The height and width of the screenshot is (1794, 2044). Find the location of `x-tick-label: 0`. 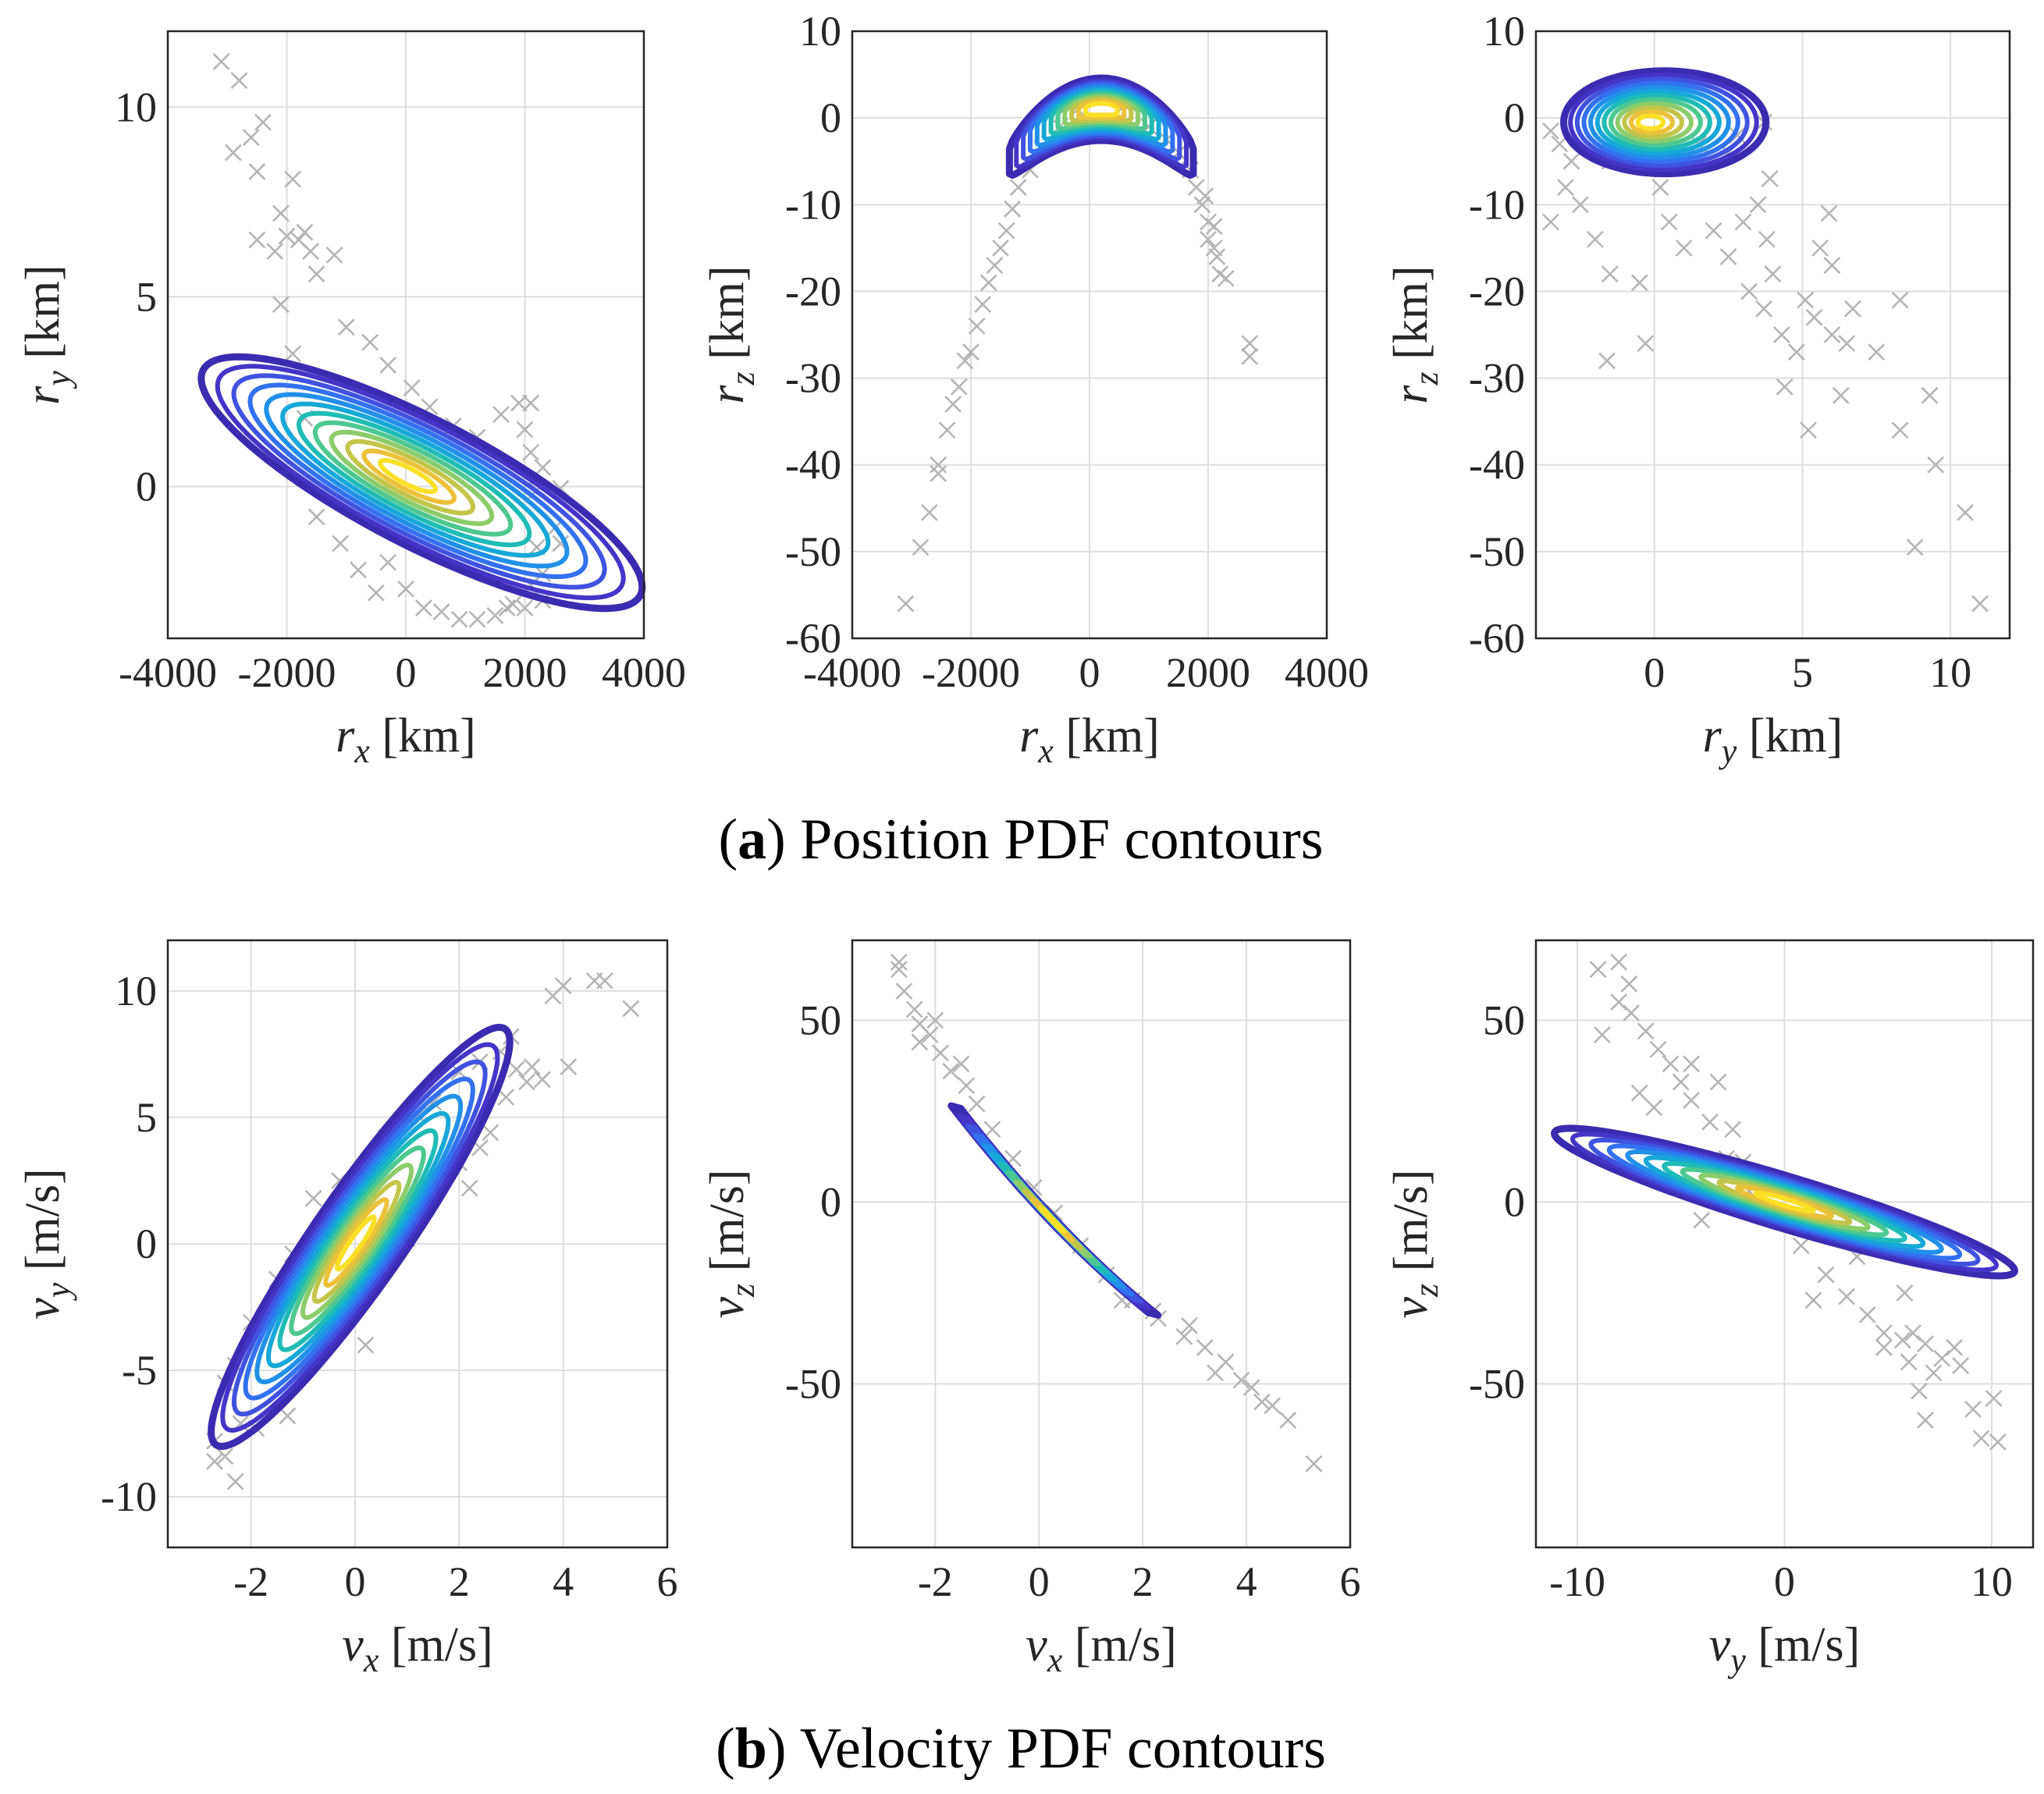

x-tick-label: 0 is located at coordinates (1654, 673).